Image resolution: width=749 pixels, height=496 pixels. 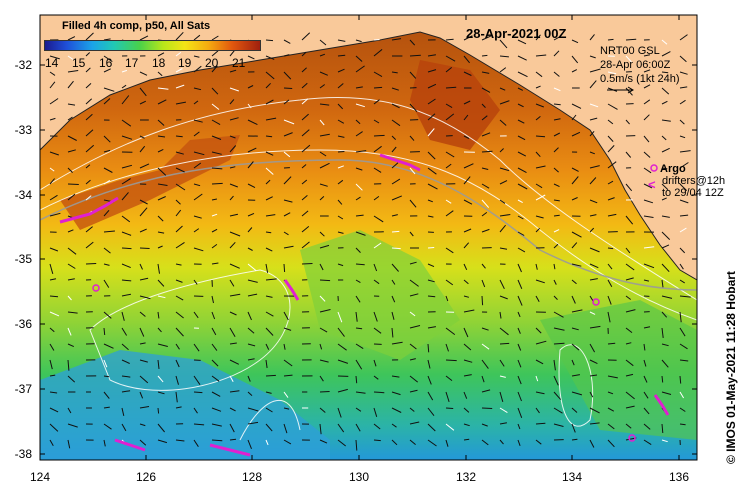 I want to click on current-info-line: 28-Apr 06:00Z, so click(x=635, y=65).